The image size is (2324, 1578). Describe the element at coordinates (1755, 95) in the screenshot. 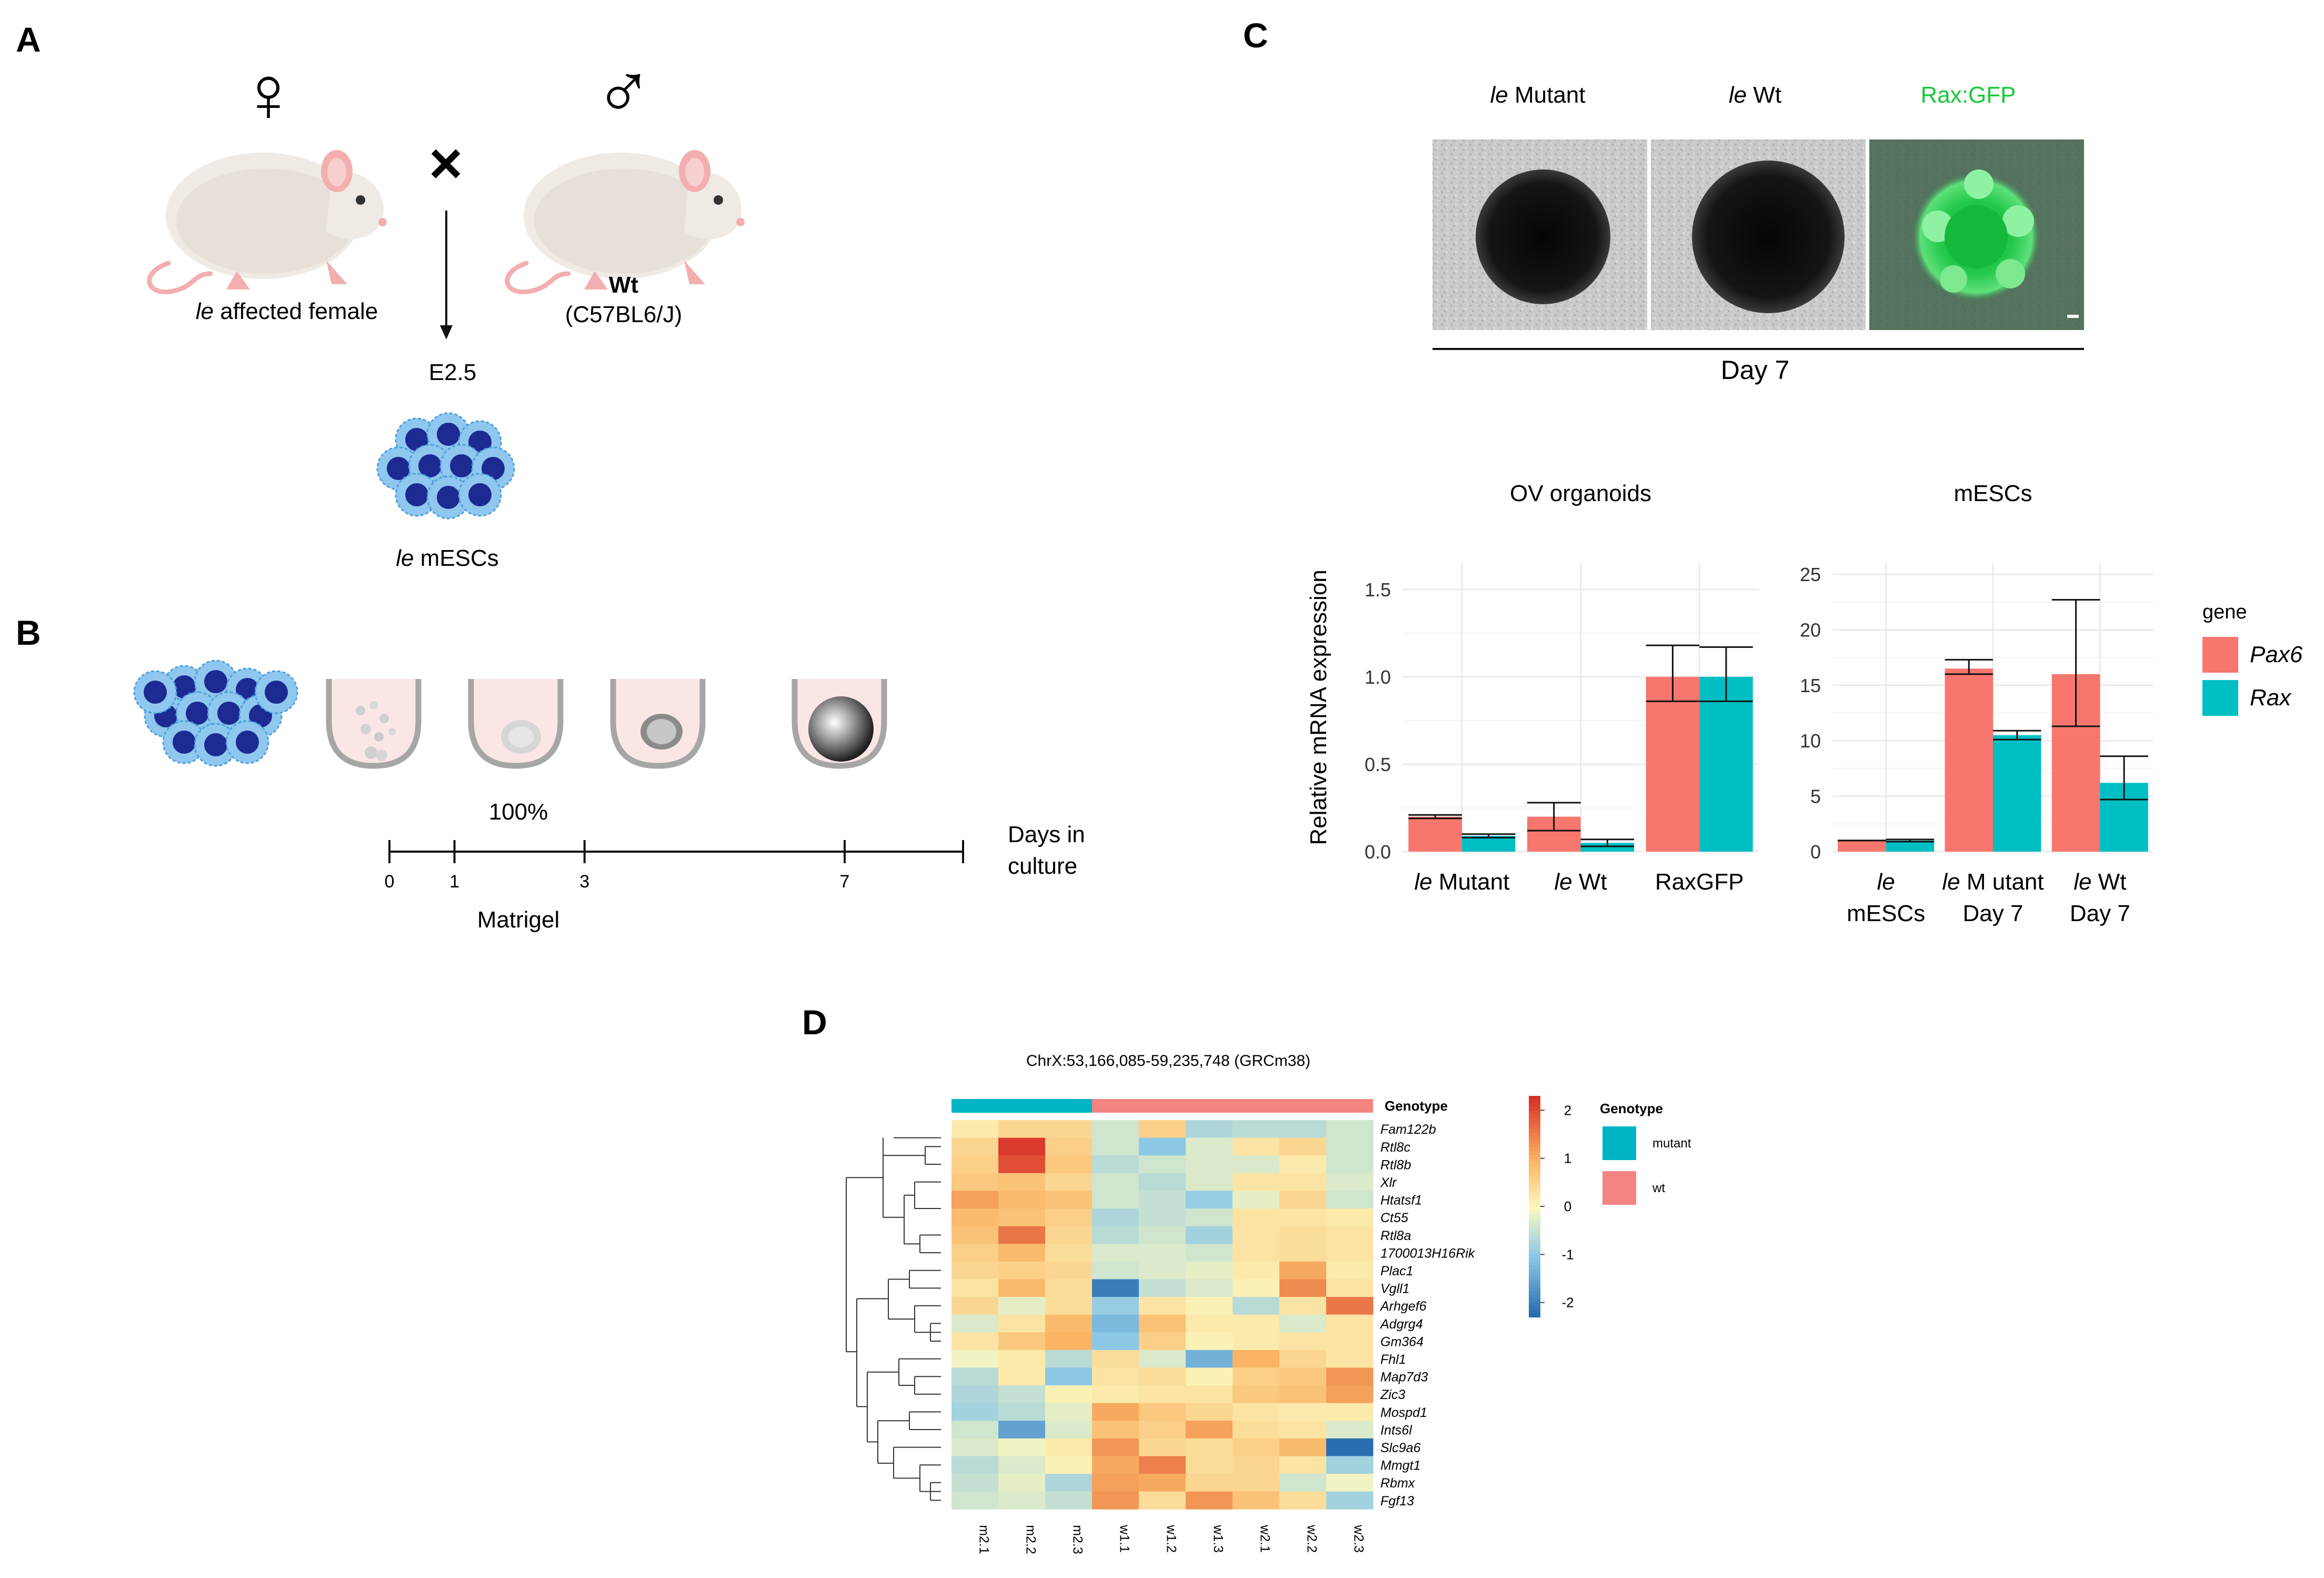

I see `image-label-le-wt: le Wt` at that location.